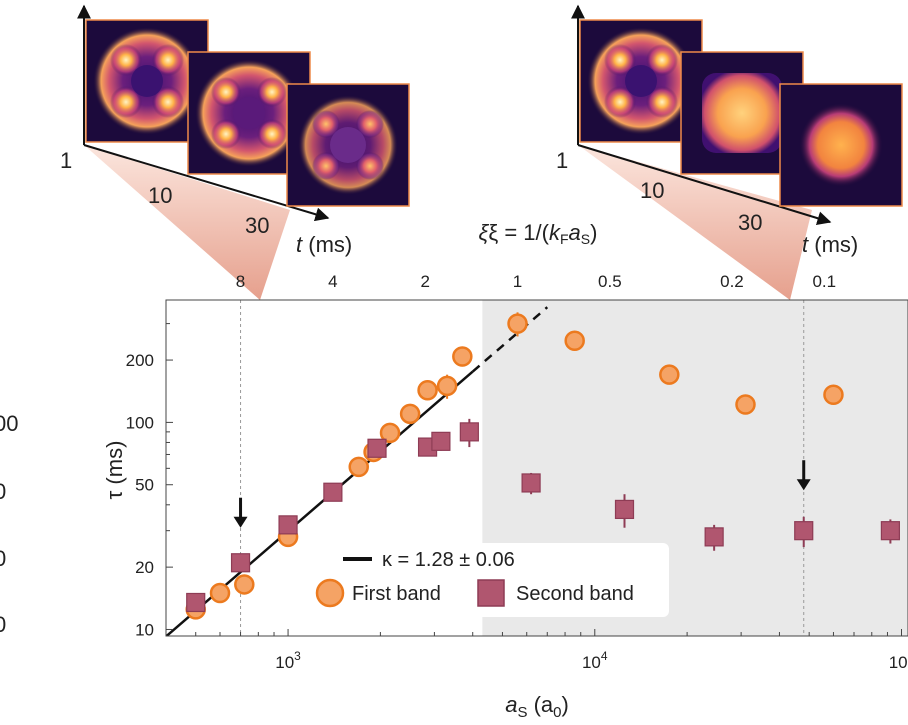  I want to click on legend-fit-label: κ = 1.28 ± 0.06, so click(448, 560).